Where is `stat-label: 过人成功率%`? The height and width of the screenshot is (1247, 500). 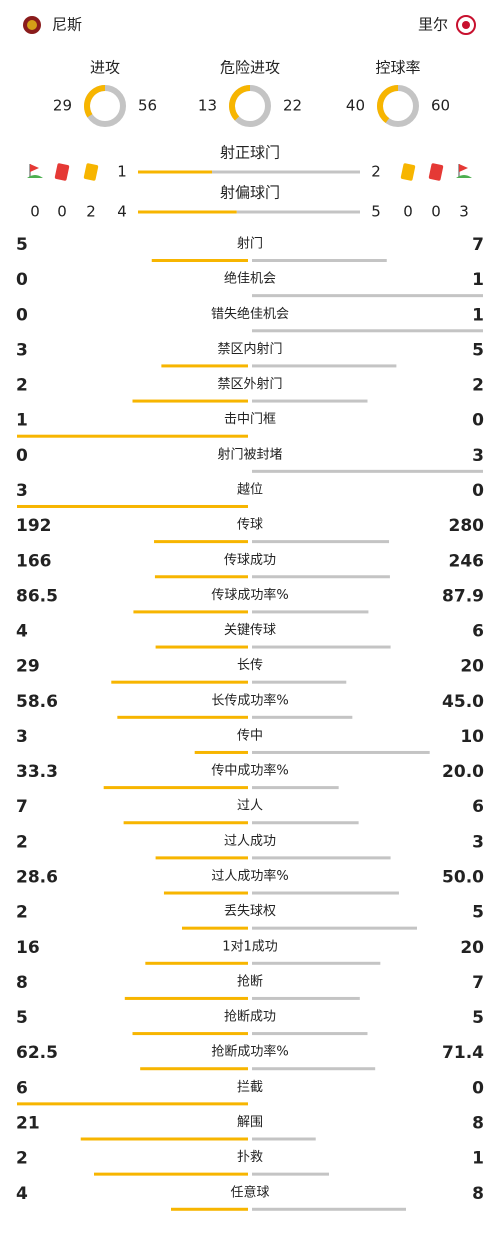 stat-label: 过人成功率% is located at coordinates (249, 876).